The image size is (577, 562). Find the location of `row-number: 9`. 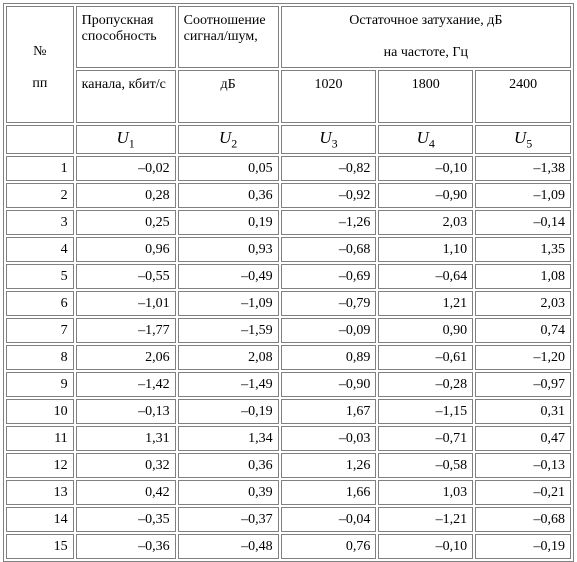

row-number: 9 is located at coordinates (40, 384).